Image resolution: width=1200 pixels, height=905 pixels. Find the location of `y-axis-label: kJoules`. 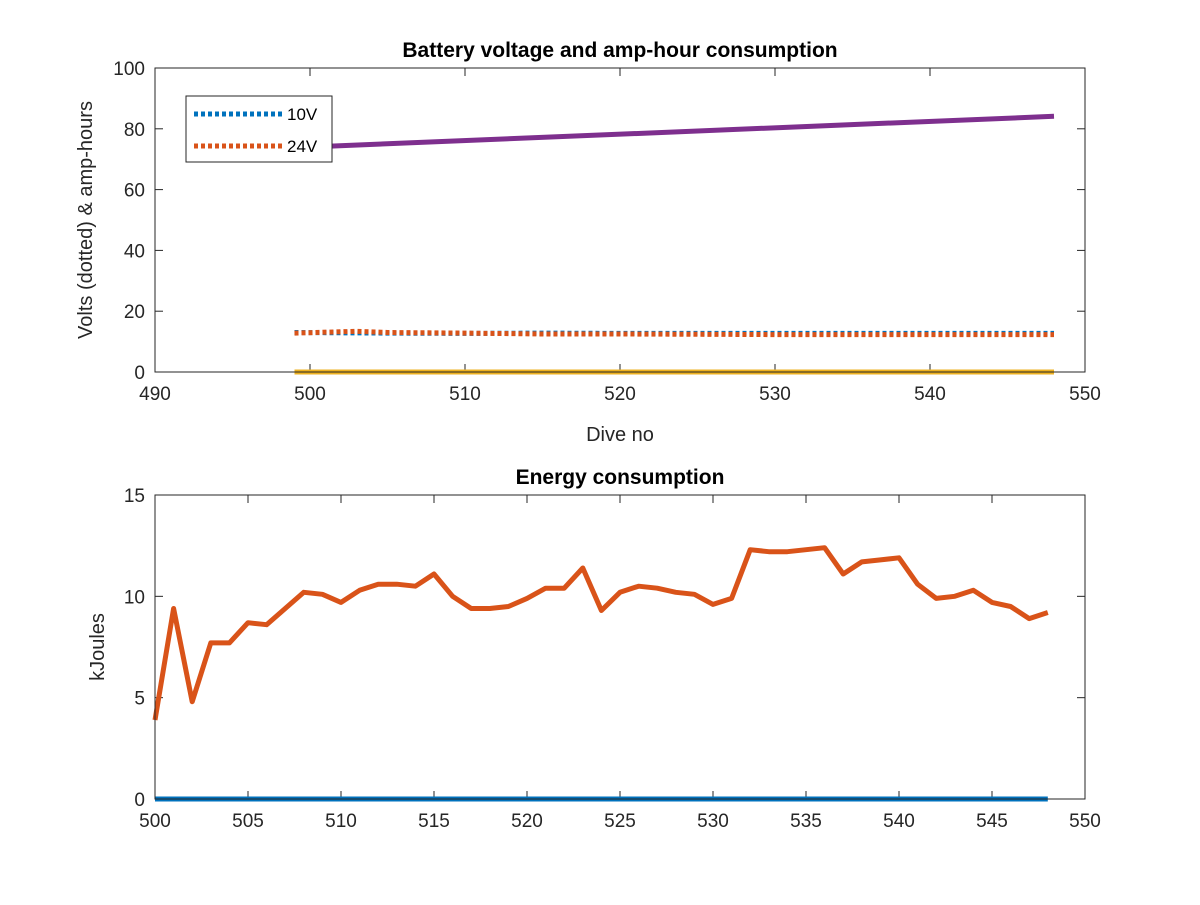

y-axis-label: kJoules is located at coordinates (98, 647).